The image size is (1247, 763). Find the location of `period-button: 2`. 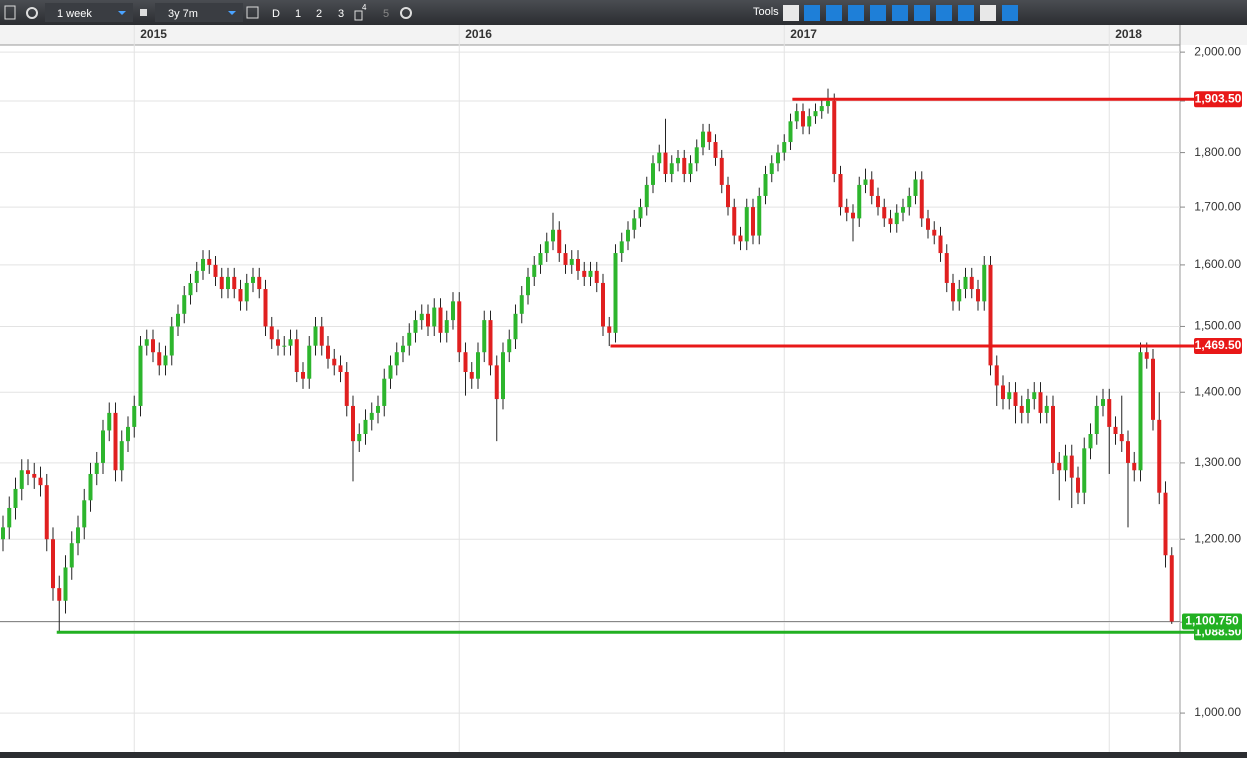

period-button: 2 is located at coordinates (319, 14).